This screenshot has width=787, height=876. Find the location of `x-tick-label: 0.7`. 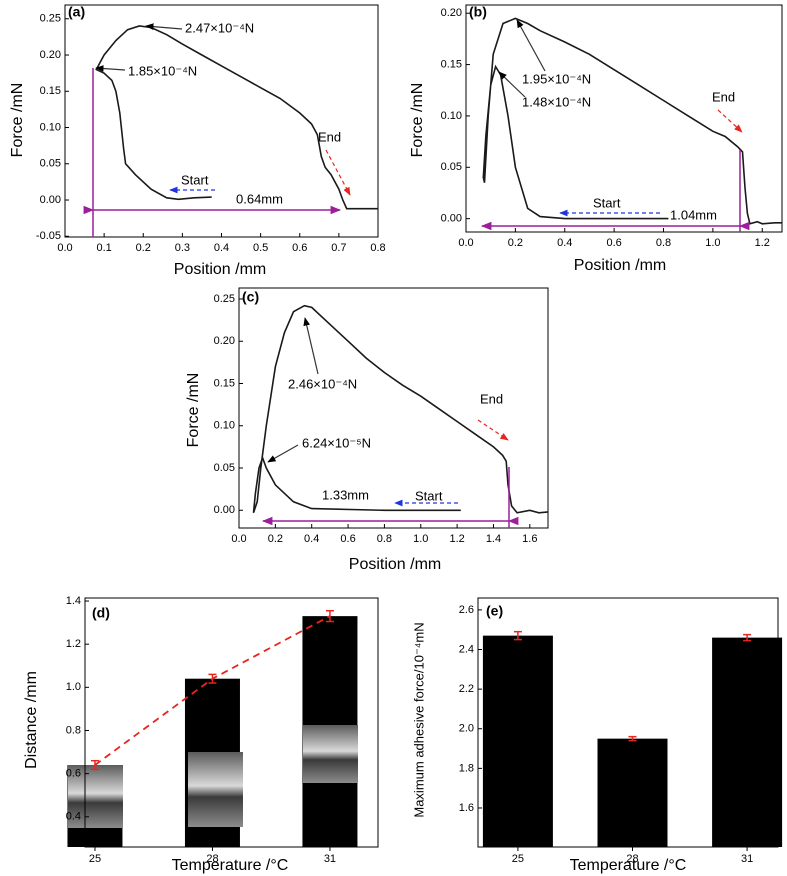

x-tick-label: 0.7 is located at coordinates (338, 248).